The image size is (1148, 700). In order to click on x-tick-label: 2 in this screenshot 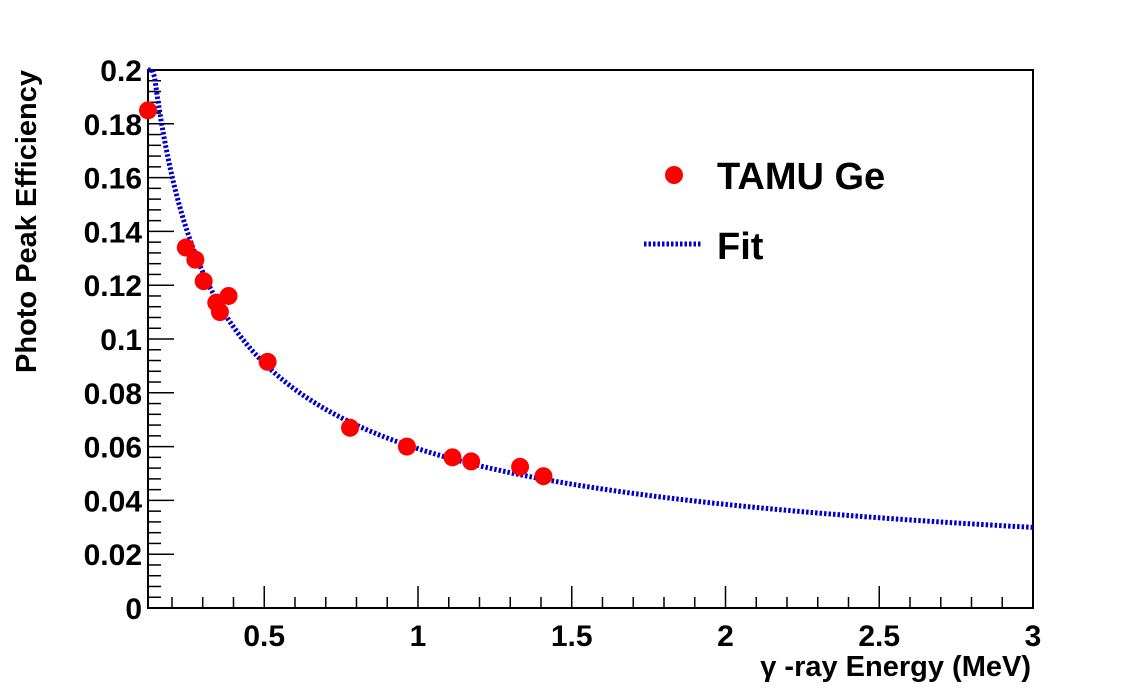, I will do `click(725, 636)`.